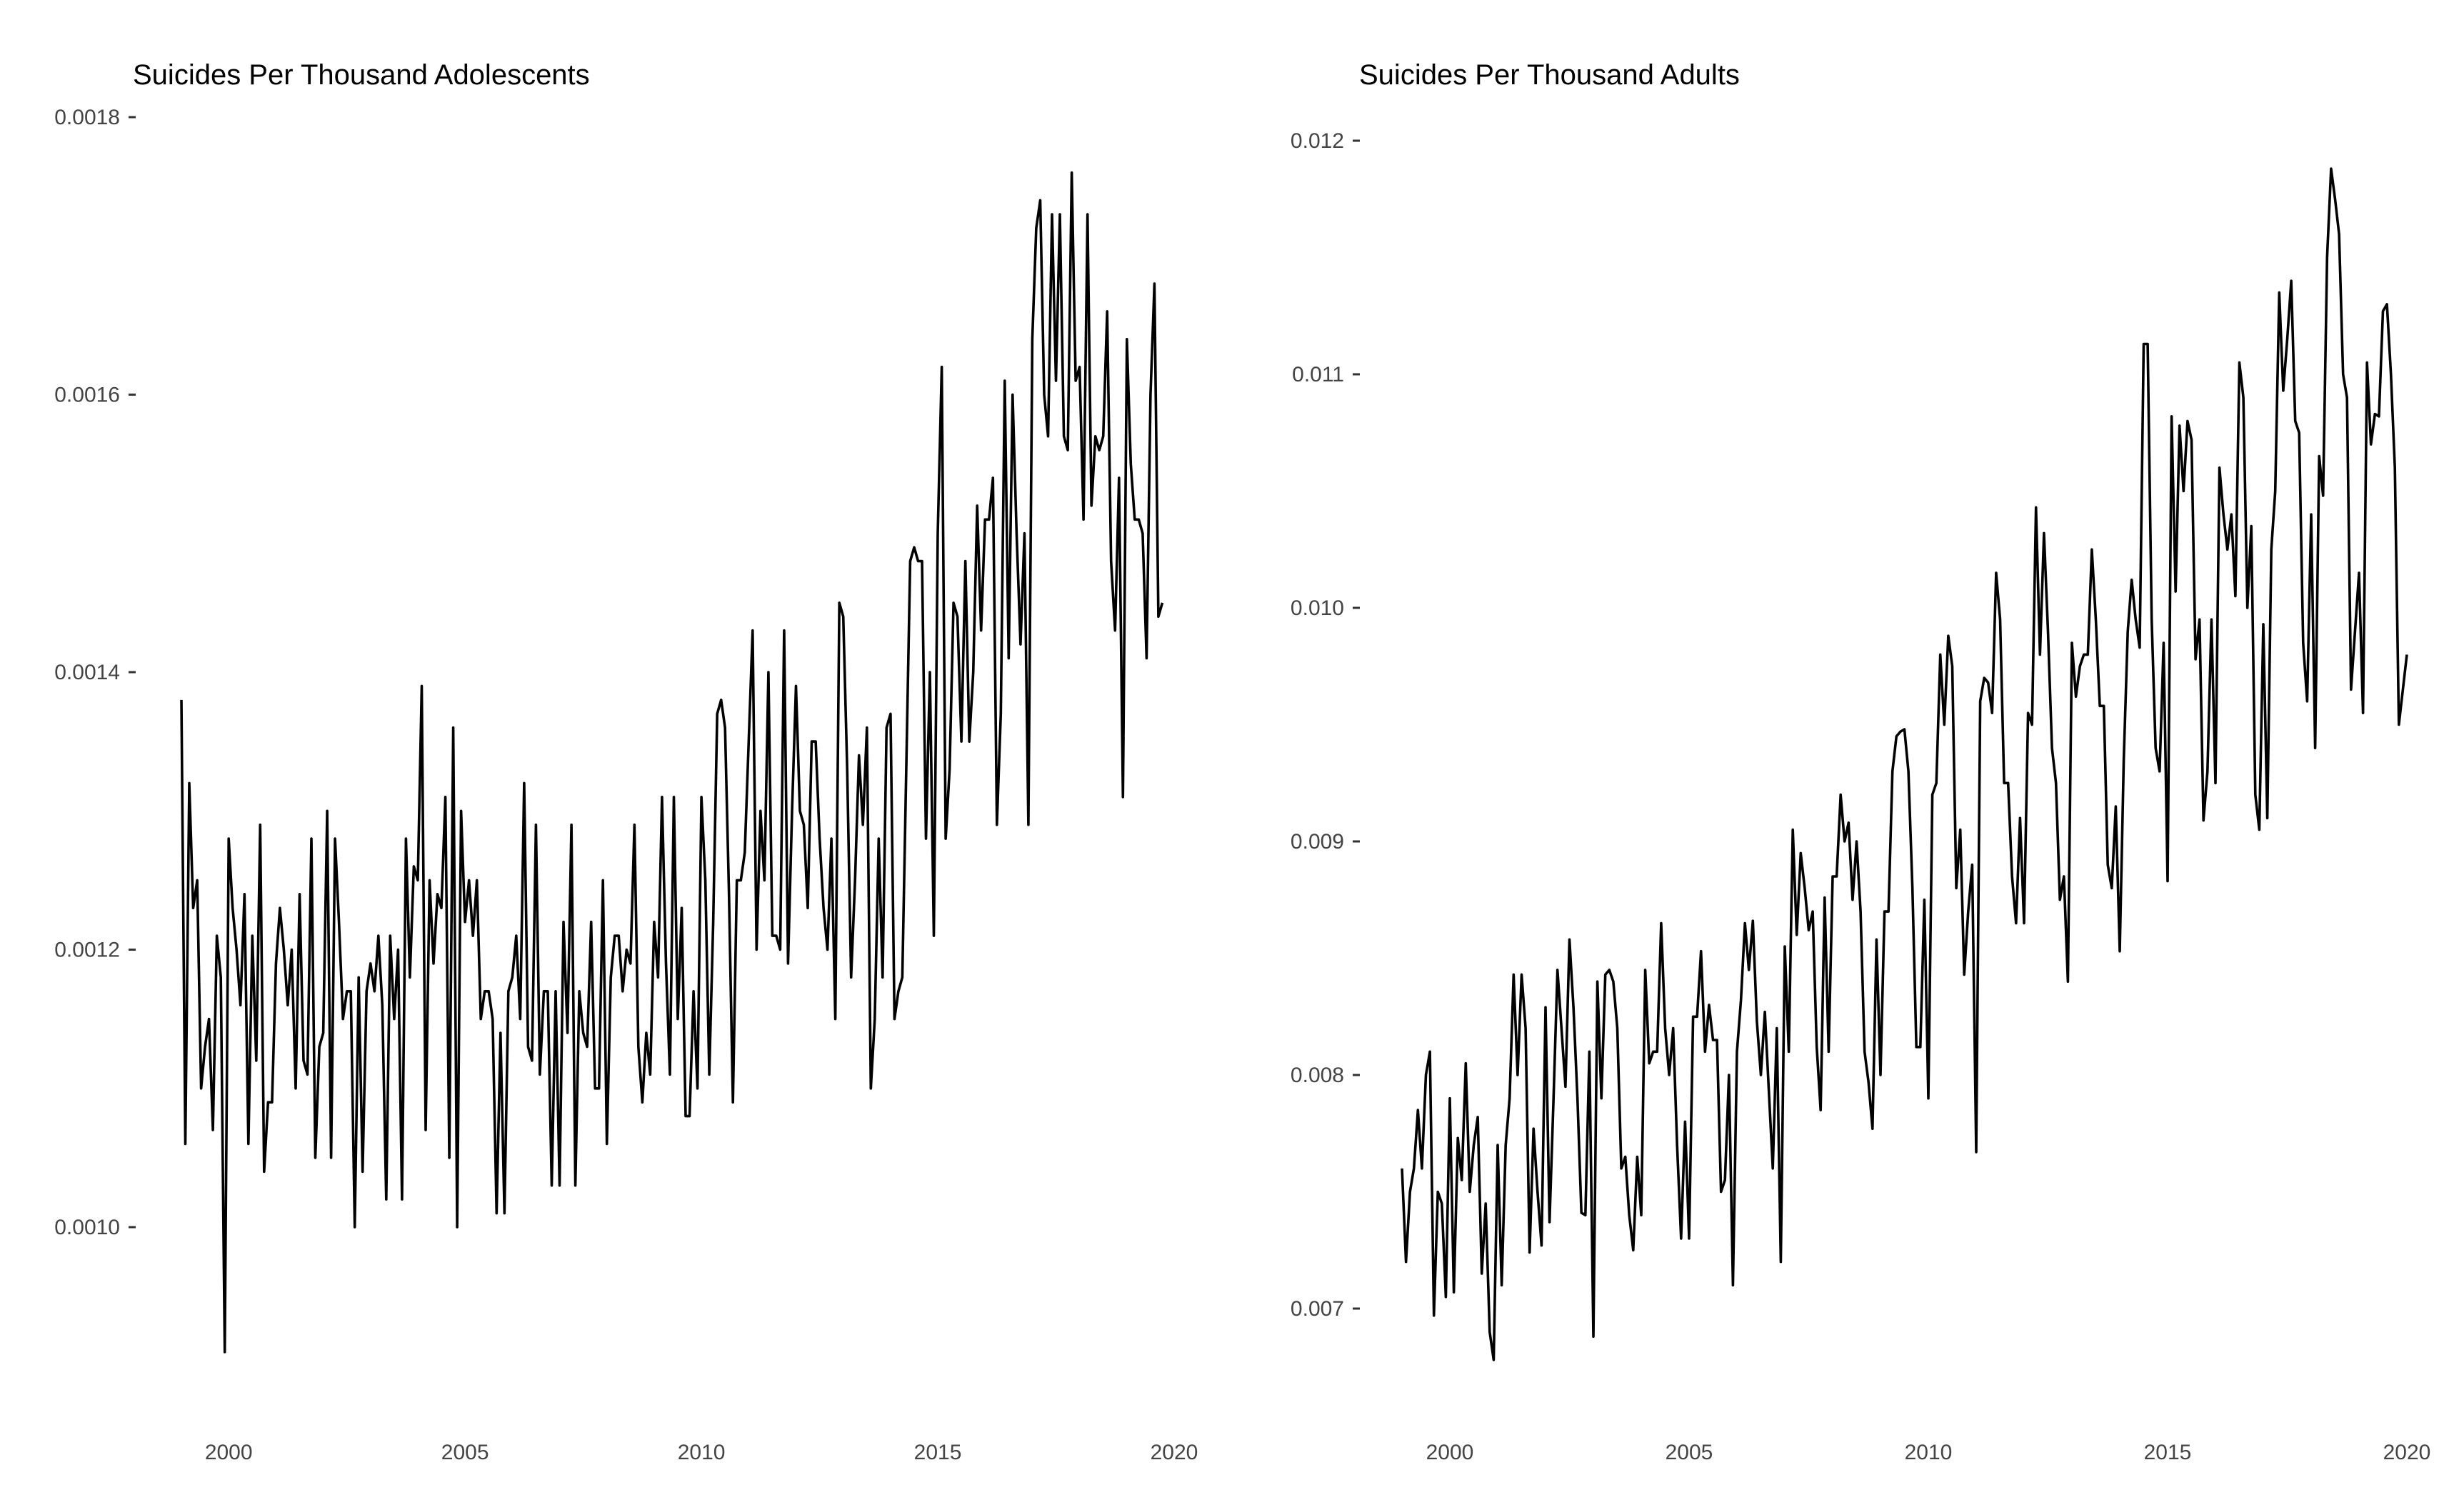  Describe the element at coordinates (87, 1227) in the screenshot. I see `y-tick-label: 0.0010` at that location.